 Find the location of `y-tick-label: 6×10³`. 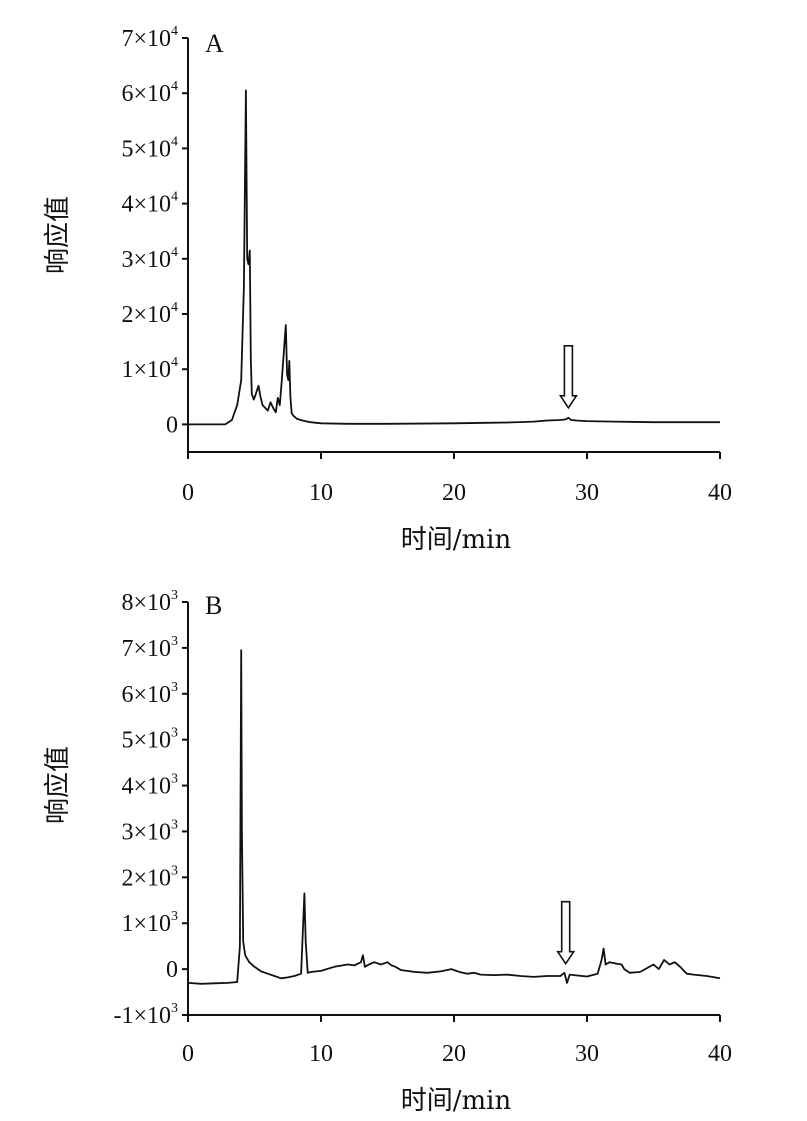

y-tick-label: 6×10³ is located at coordinates (149, 694).